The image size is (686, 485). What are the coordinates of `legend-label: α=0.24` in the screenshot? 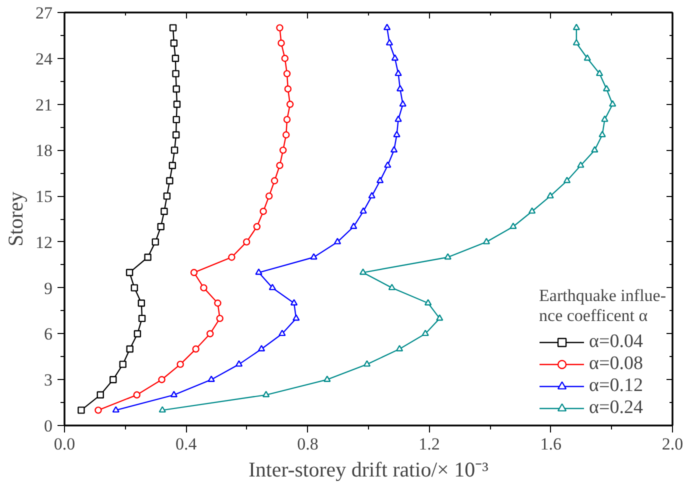 It's located at (616, 408).